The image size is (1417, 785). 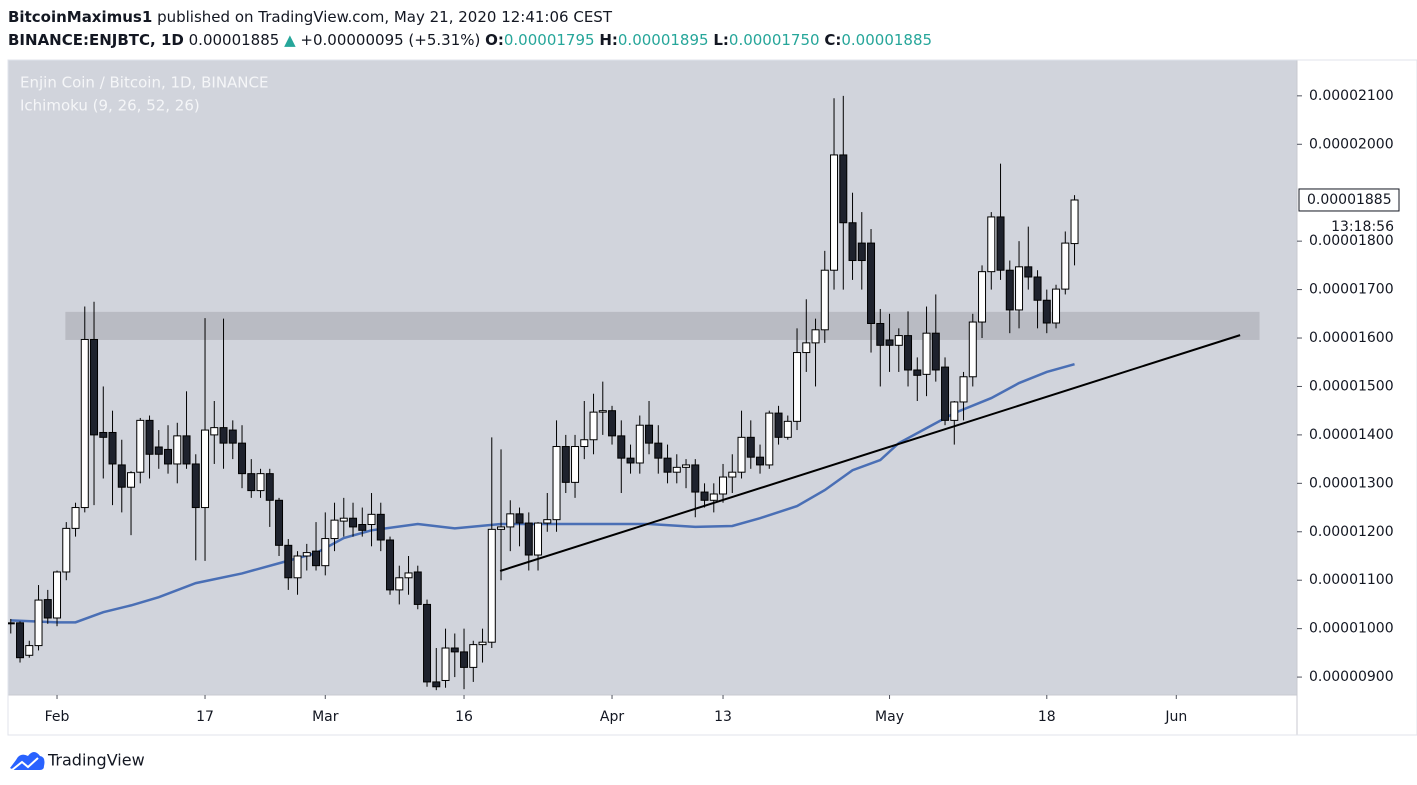 What do you see at coordinates (27, 761) in the screenshot?
I see `logo` at bounding box center [27, 761].